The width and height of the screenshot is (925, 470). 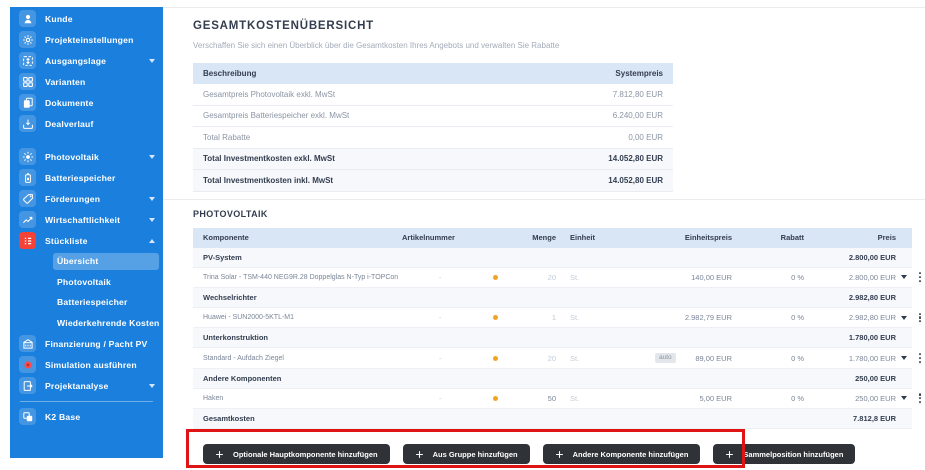 What do you see at coordinates (86, 102) in the screenshot?
I see `sidebar-item-dokumente: Dokumente` at bounding box center [86, 102].